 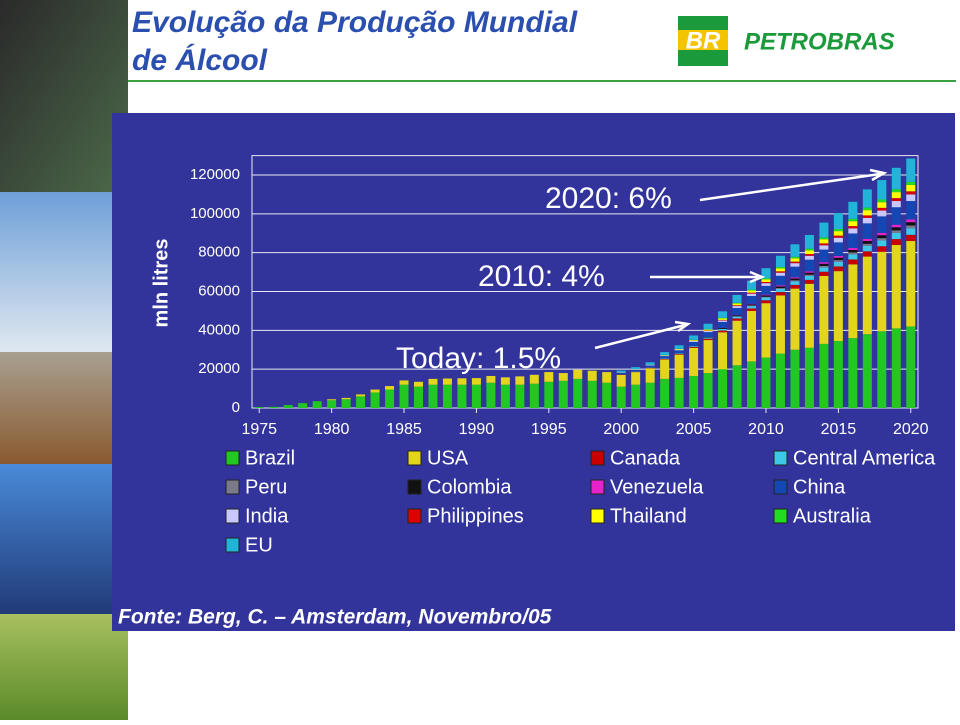 I want to click on legend-label: Brazil, so click(x=270, y=458).